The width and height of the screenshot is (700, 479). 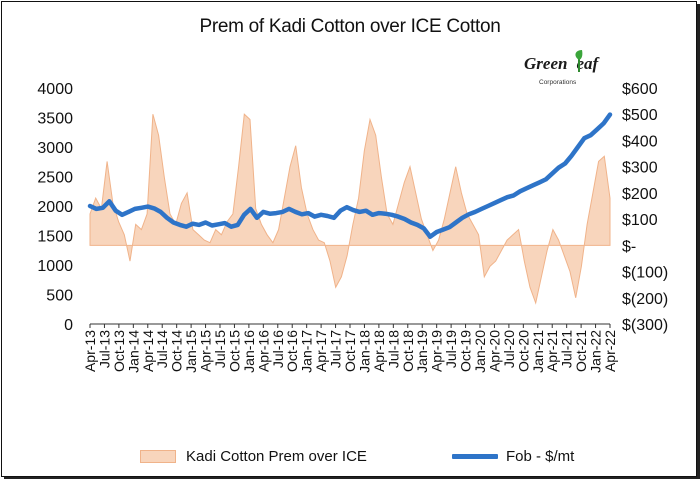 I want to click on chart-legend: Kadi Cotton Prem over ICE Fob - $/mt, so click(x=350, y=458).